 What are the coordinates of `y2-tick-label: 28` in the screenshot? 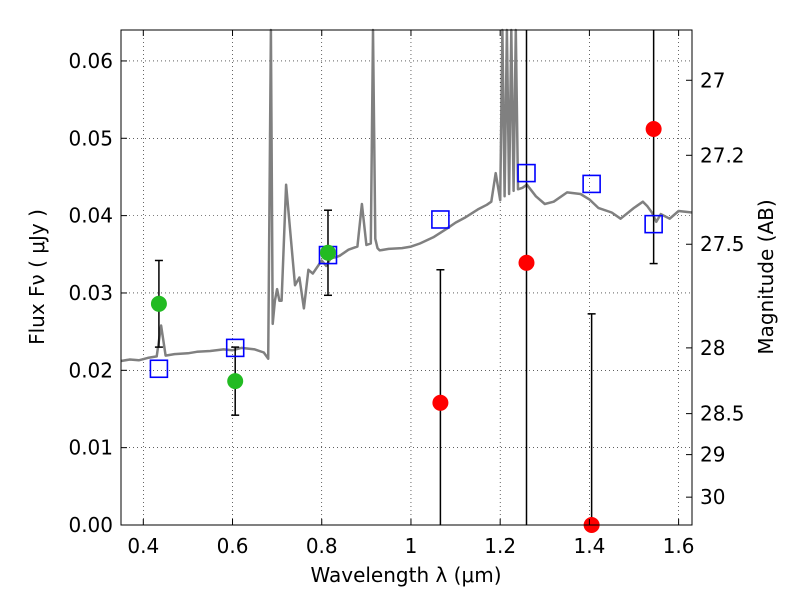 It's located at (712, 348).